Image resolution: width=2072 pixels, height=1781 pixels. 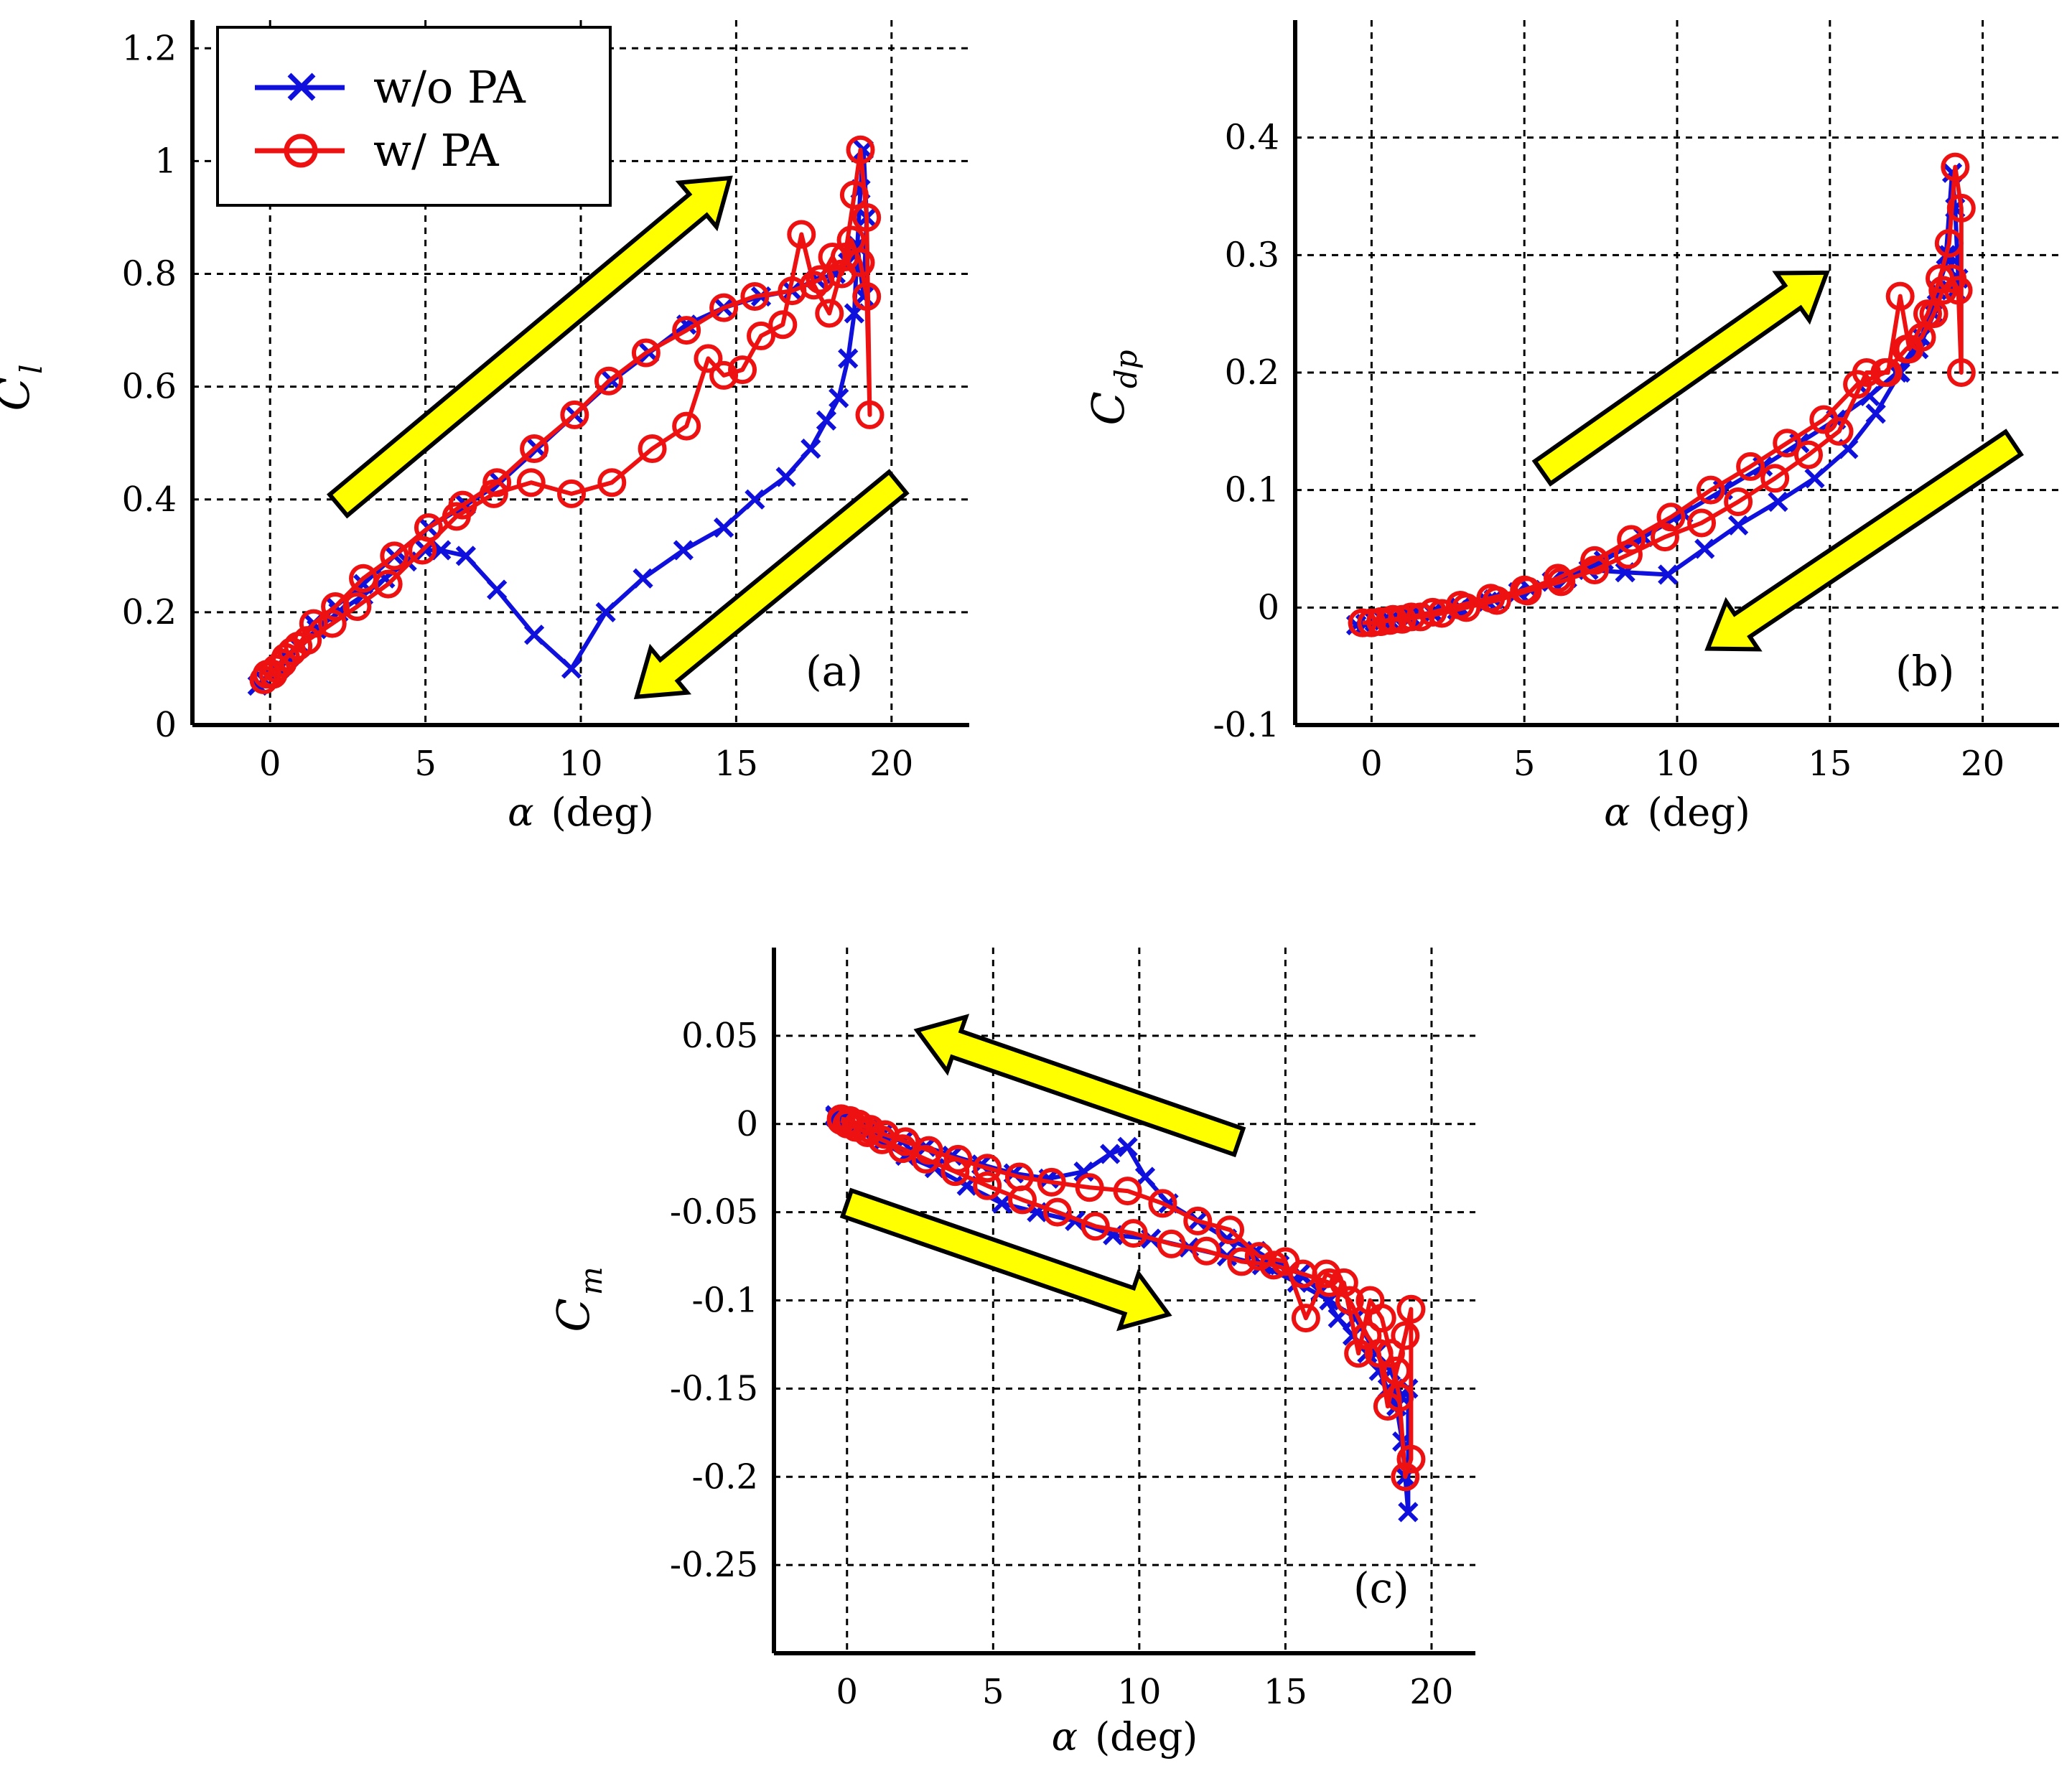 I want to click on panel-b-direction-arrow-icon, so click(x=1680, y=378).